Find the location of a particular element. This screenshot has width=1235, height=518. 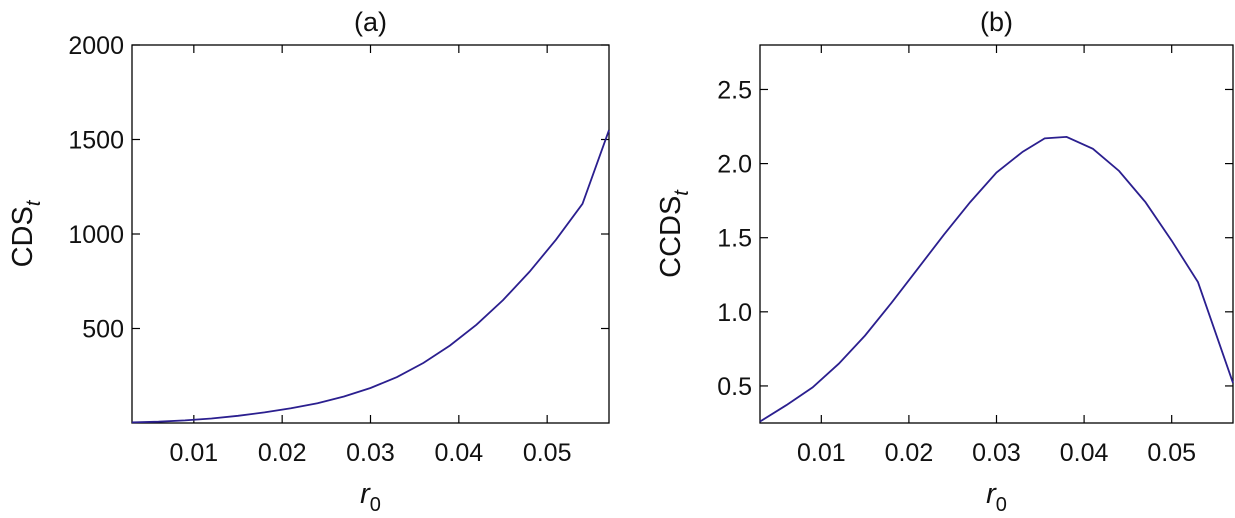

y-tick-label: 1000 is located at coordinates (96, 235).